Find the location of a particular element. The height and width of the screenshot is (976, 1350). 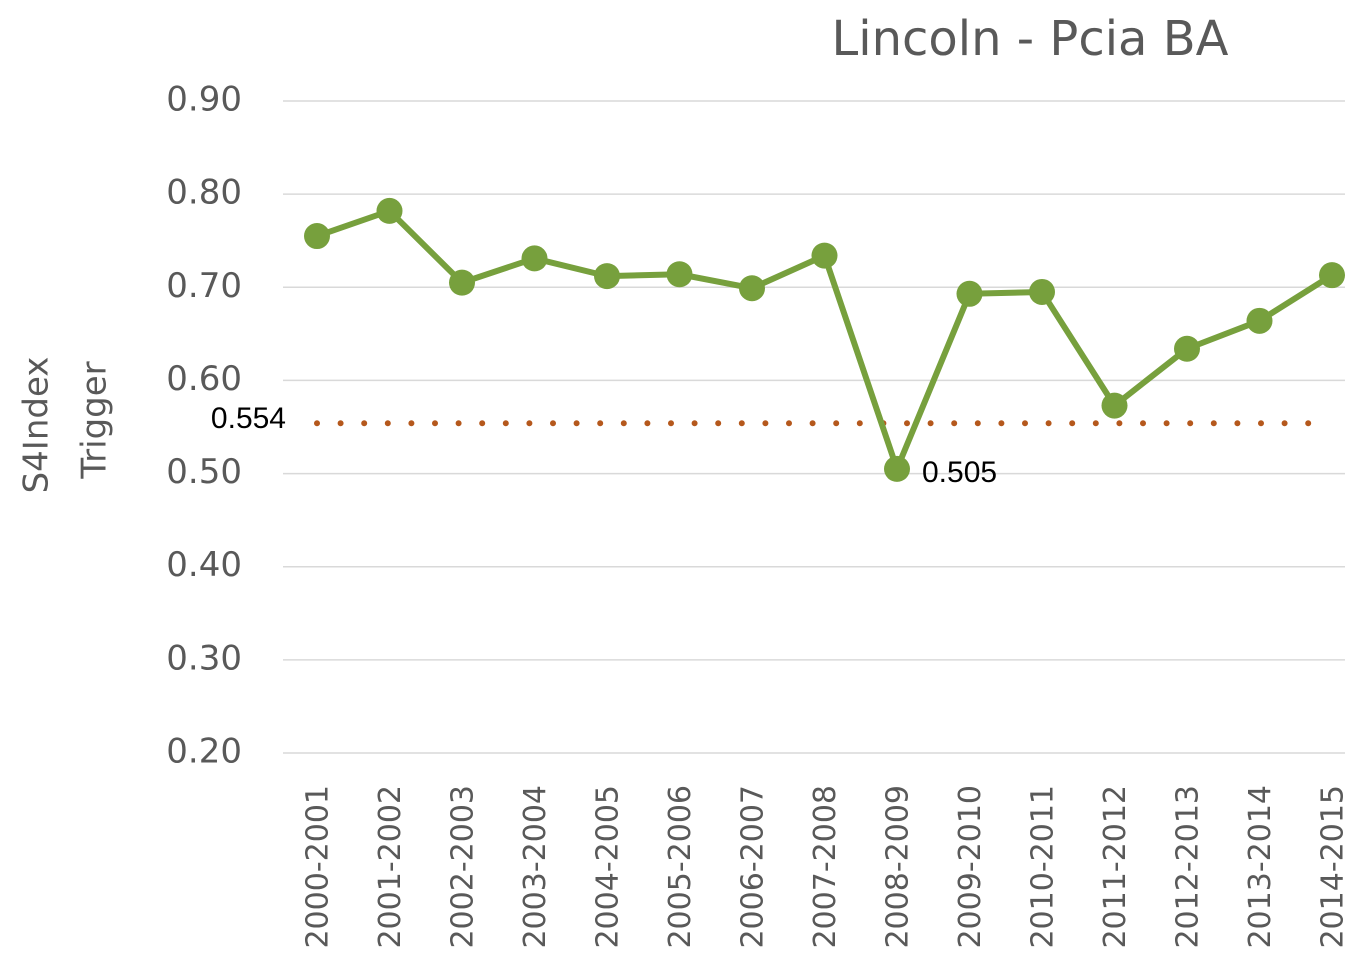

x-tick-label: 2006-2007 is located at coordinates (753, 867).